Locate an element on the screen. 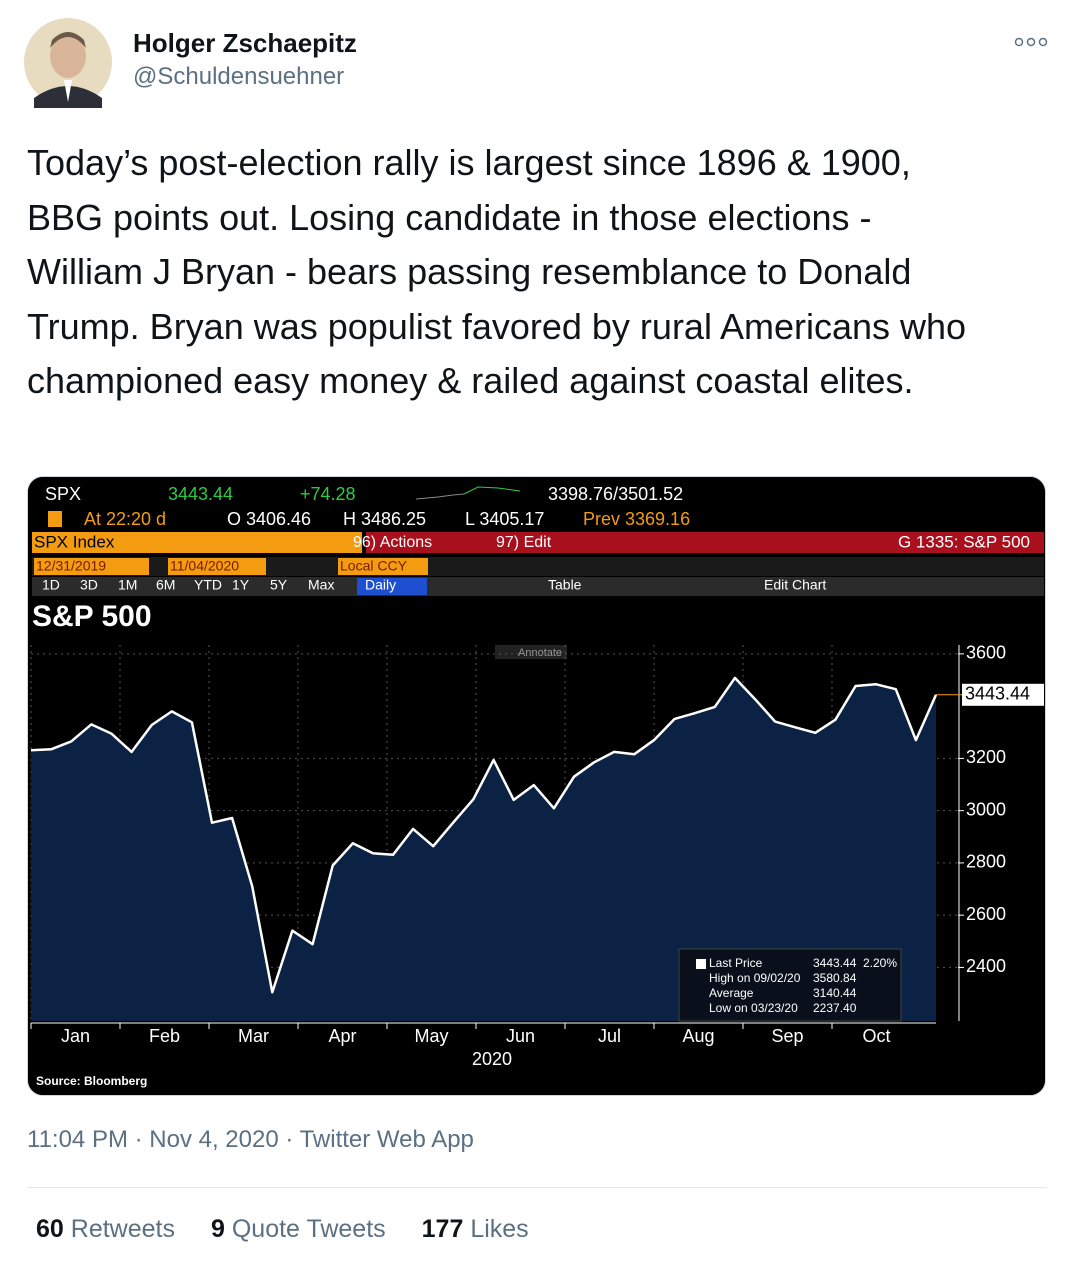  stat-label: Quote Tweets is located at coordinates (308, 1229).